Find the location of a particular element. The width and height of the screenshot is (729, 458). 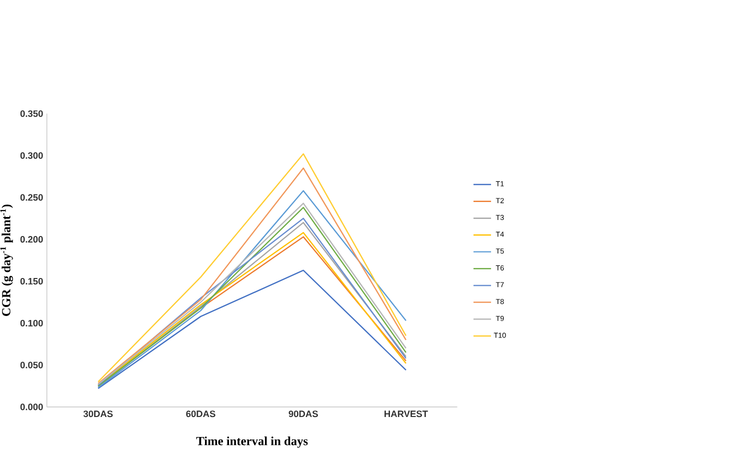

y-tick-label: 0.000 is located at coordinates (31, 407).